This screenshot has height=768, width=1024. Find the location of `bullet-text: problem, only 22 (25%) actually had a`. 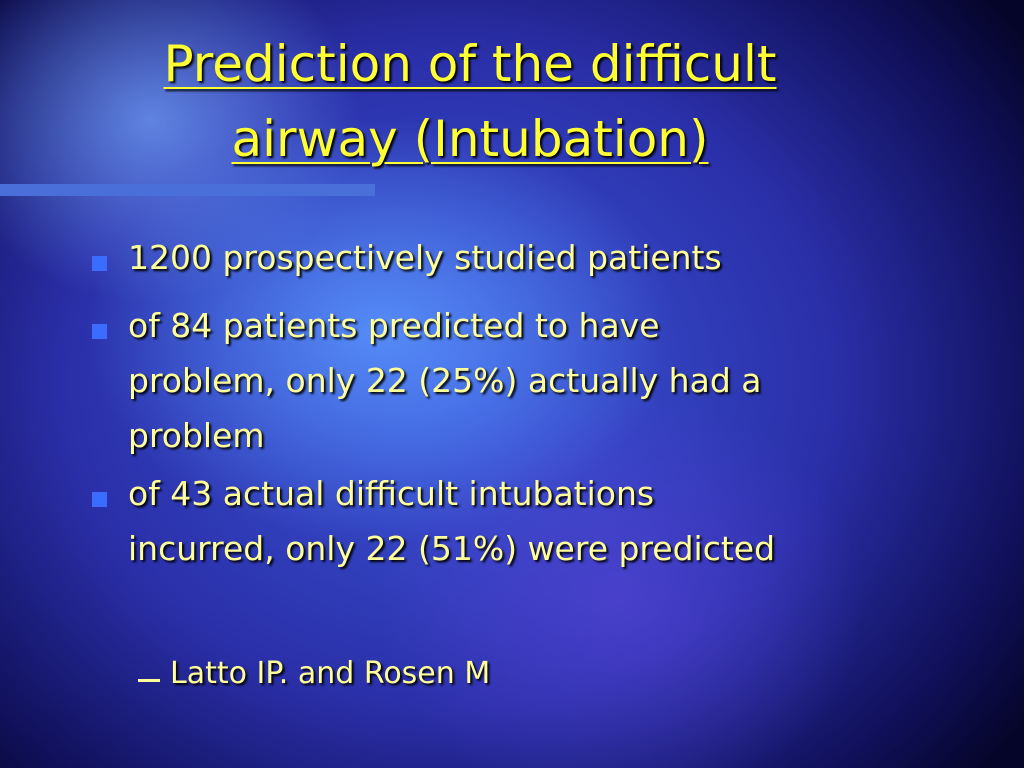

bullet-text: problem, only 22 (25%) actually had a is located at coordinates (445, 380).